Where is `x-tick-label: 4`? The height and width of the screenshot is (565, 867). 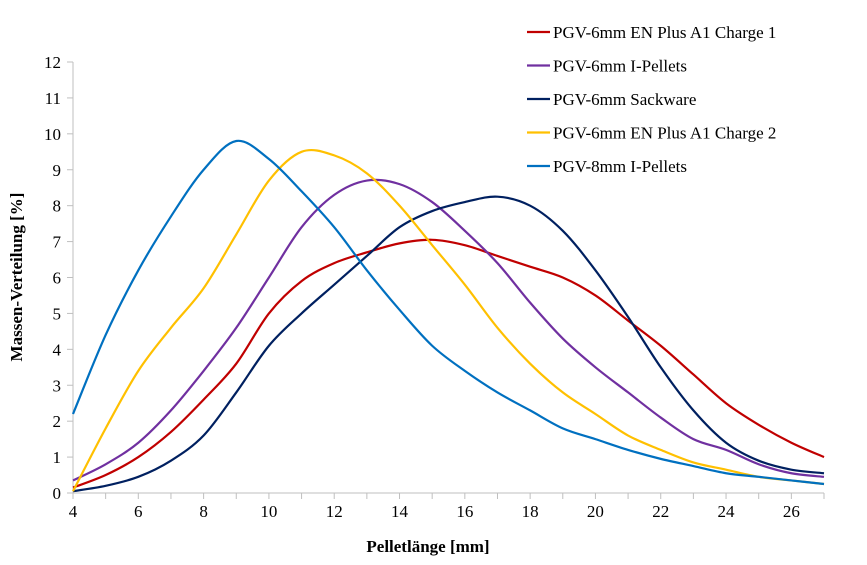 x-tick-label: 4 is located at coordinates (73, 511).